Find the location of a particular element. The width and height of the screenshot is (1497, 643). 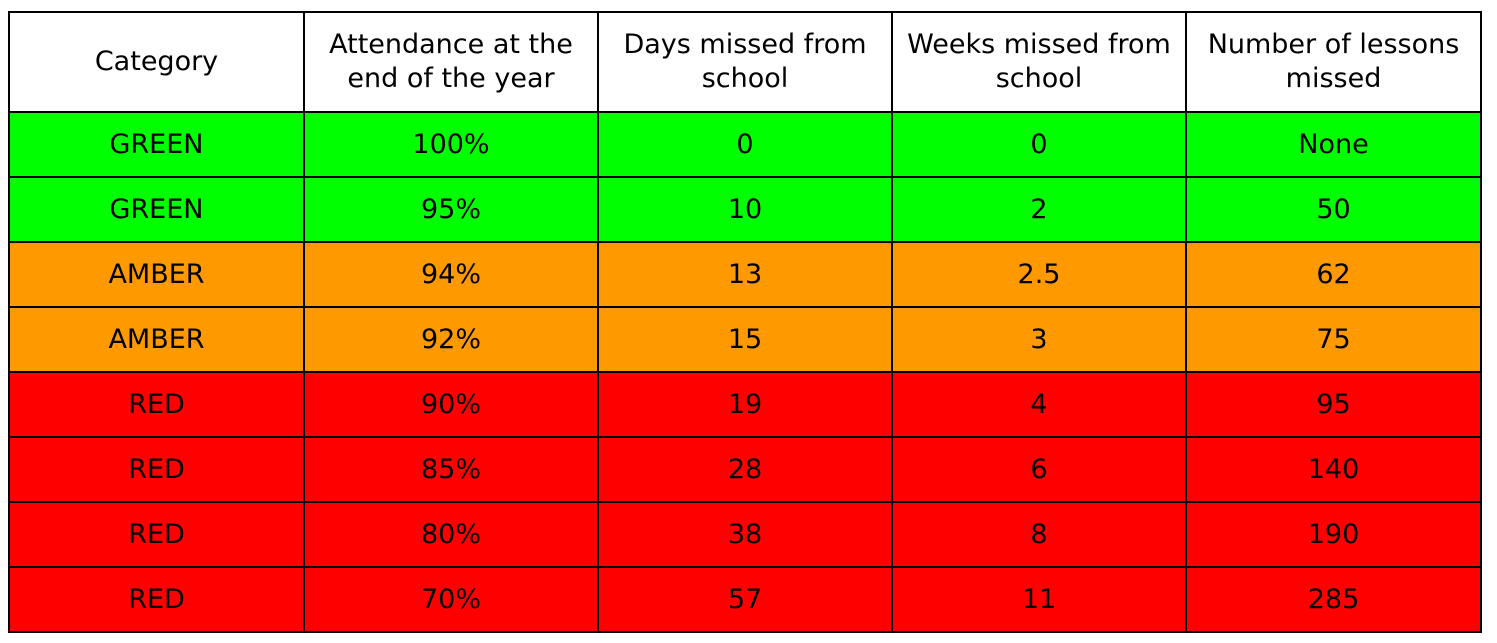

table-row: RED 85% 28 6 140 is located at coordinates (745, 469).